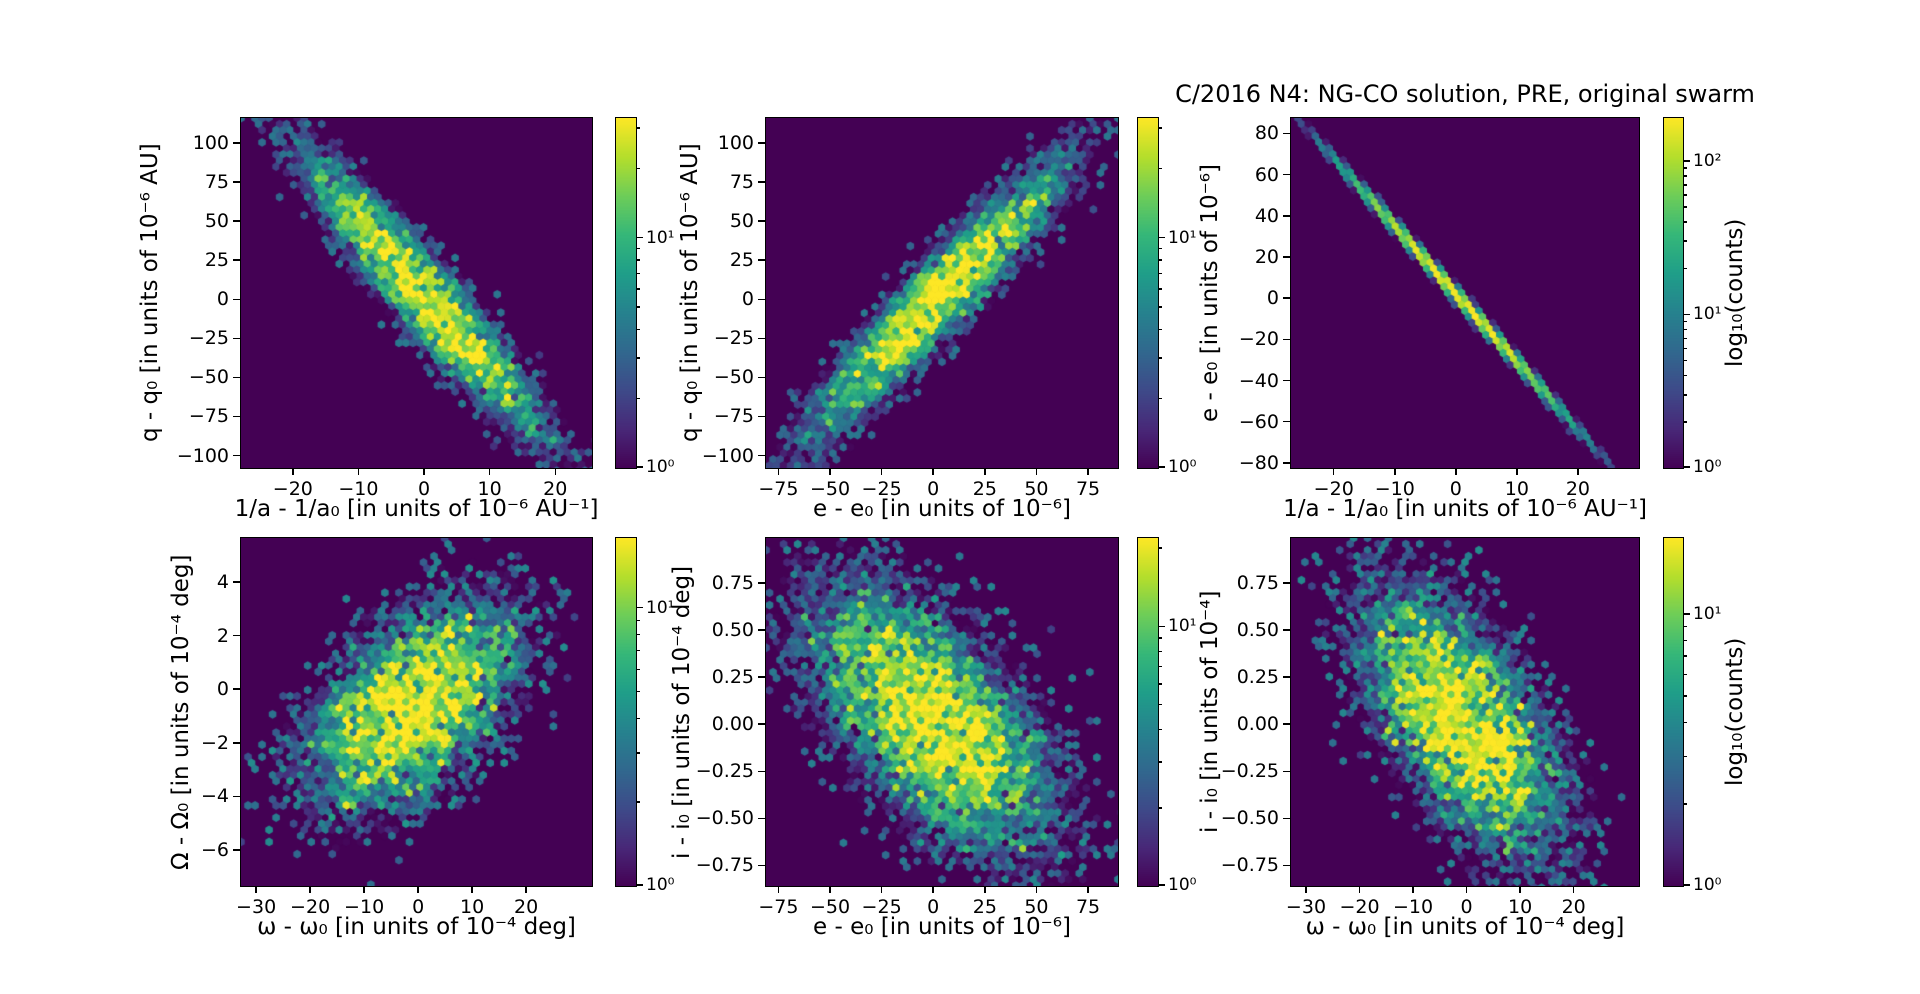 The width and height of the screenshot is (1920, 994). Describe the element at coordinates (942, 927) in the screenshot. I see `x-axis-label: e - e₀ [in units of 10⁻⁶]` at that location.